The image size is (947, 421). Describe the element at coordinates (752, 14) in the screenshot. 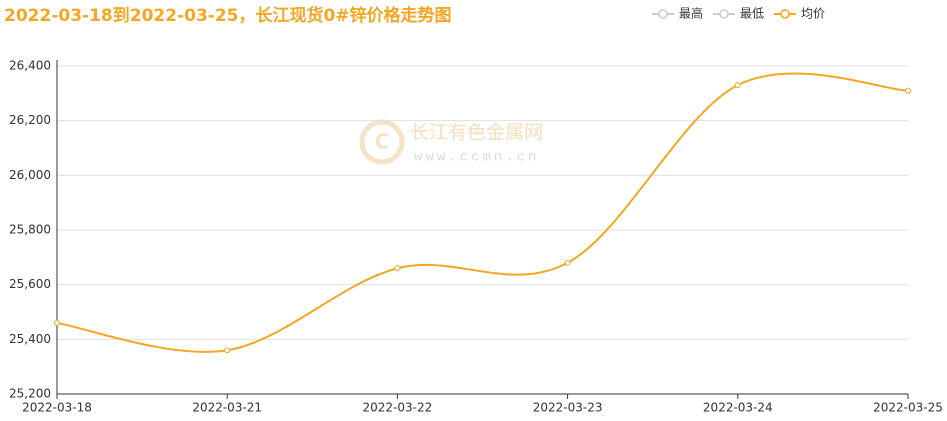

I see `legend-label: 最低` at that location.